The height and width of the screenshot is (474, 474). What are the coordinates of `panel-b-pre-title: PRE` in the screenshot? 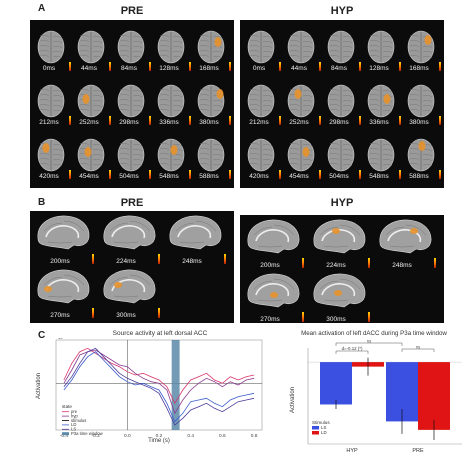 It's located at (132, 203).